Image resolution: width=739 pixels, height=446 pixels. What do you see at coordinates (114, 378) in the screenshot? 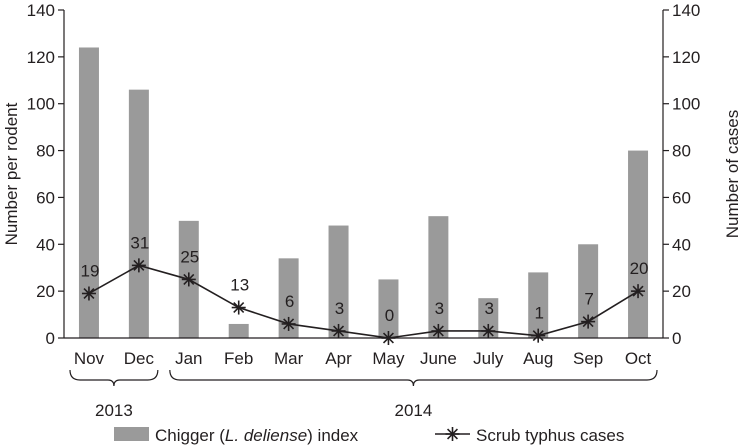
I see `year-brace-2013` at bounding box center [114, 378].